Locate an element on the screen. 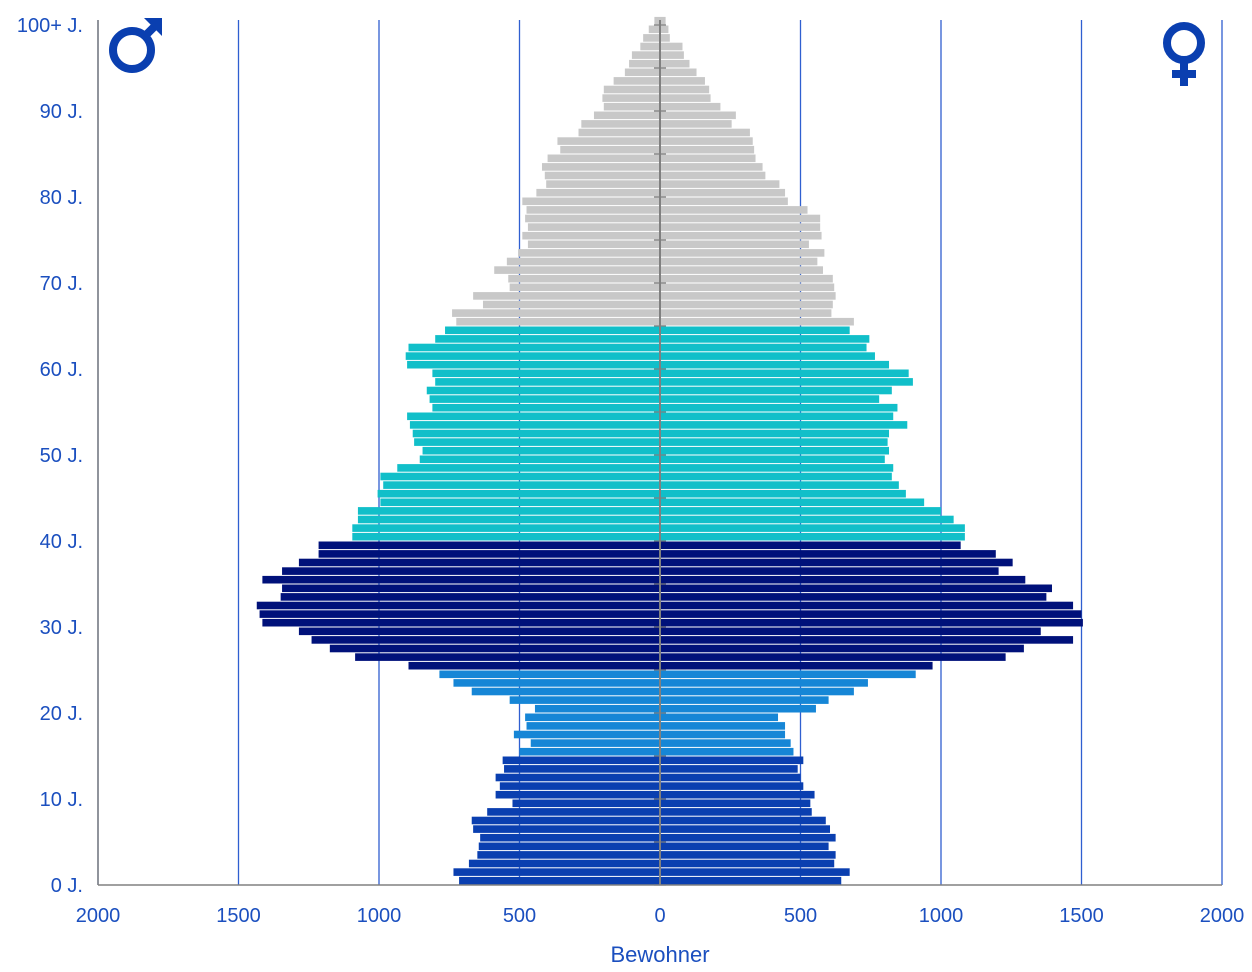  y-tick-label: 20 J. is located at coordinates (61, 714).